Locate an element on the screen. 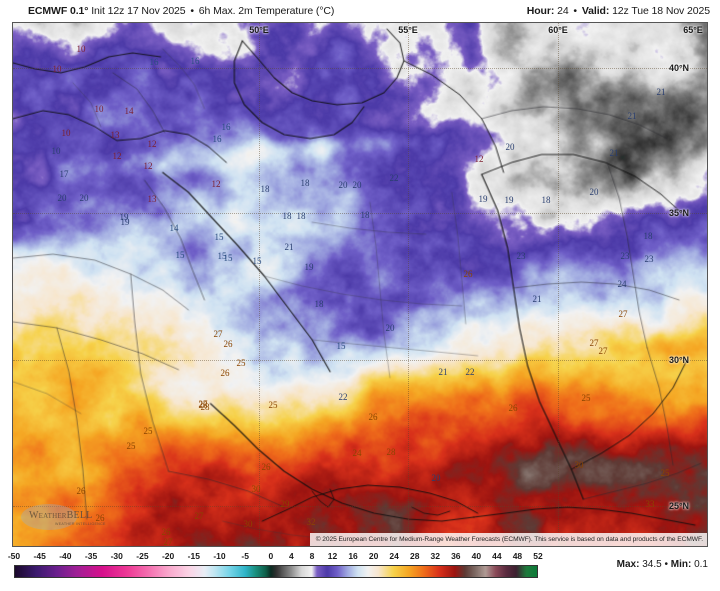 This screenshot has height=591, width=720. colorbar-gradient is located at coordinates (276, 571).